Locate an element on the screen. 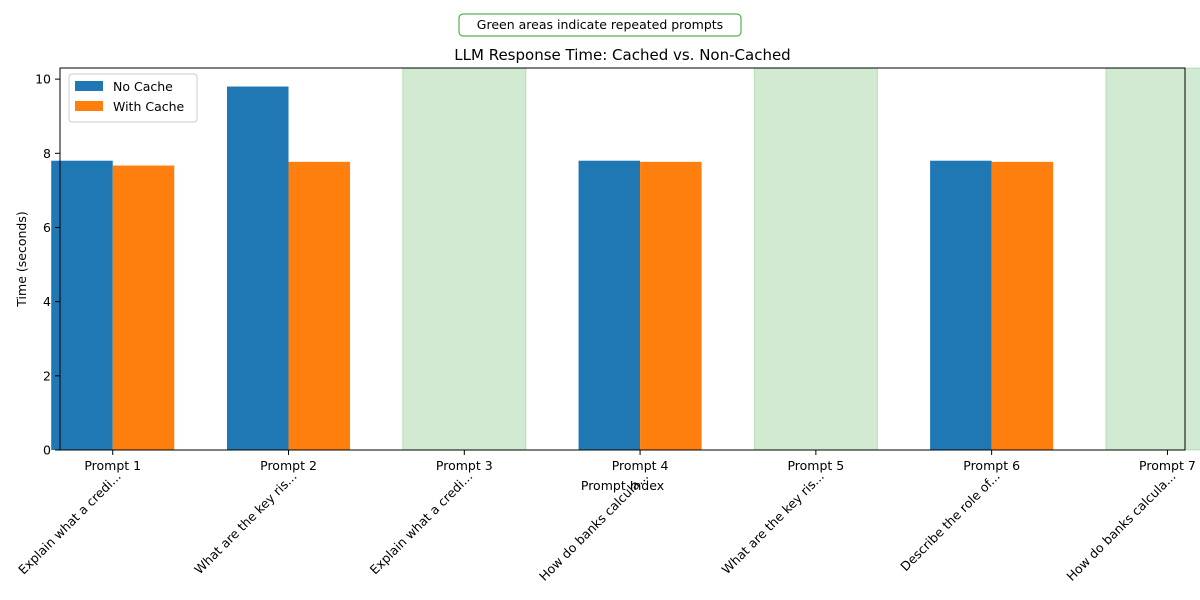  annotation-text: Green areas indicate repeated prompts is located at coordinates (600, 24).